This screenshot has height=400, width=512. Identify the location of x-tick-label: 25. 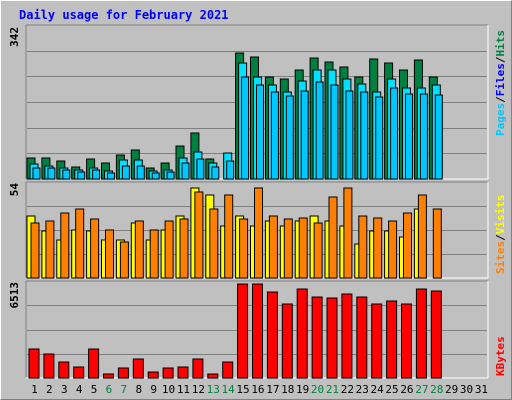
(391, 389).